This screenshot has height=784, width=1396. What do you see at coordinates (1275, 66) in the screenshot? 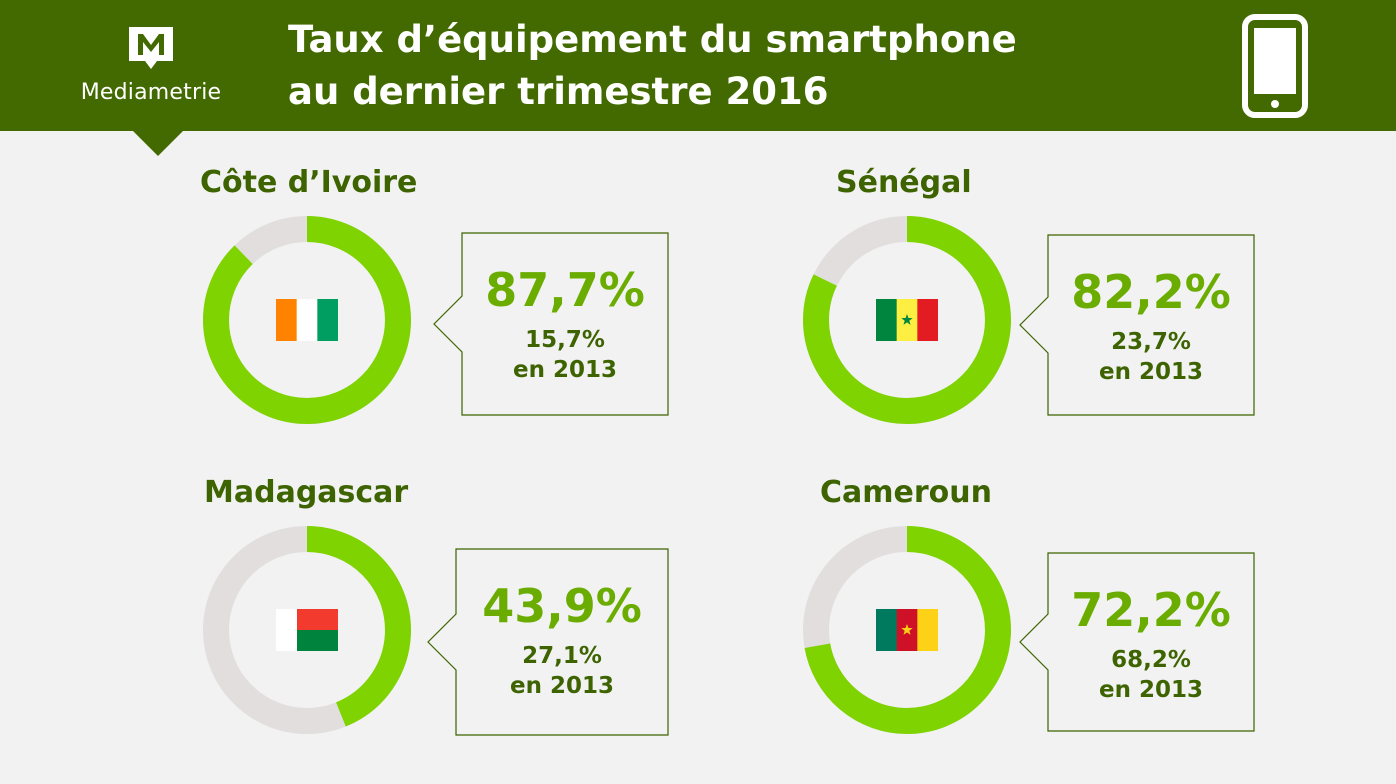
I see `smartphone-icon` at bounding box center [1275, 66].